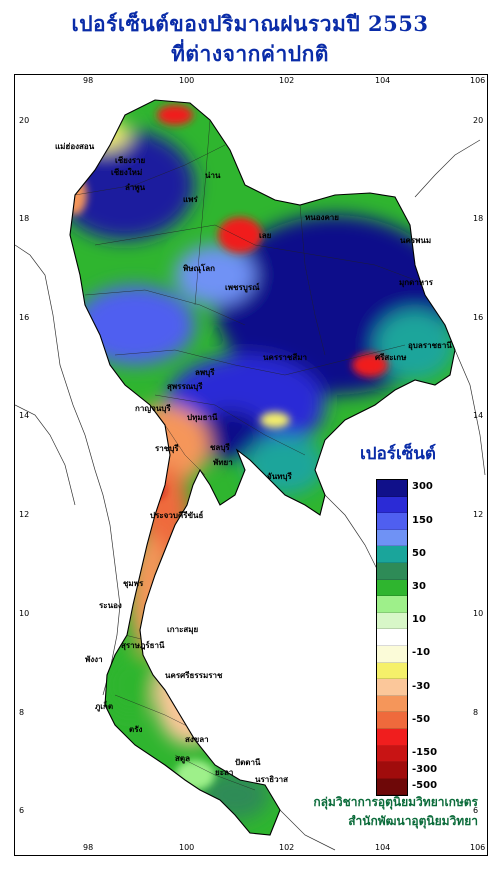  What do you see at coordinates (126, 172) in the screenshot?
I see `place-label: เชียงใหม่` at bounding box center [126, 172].